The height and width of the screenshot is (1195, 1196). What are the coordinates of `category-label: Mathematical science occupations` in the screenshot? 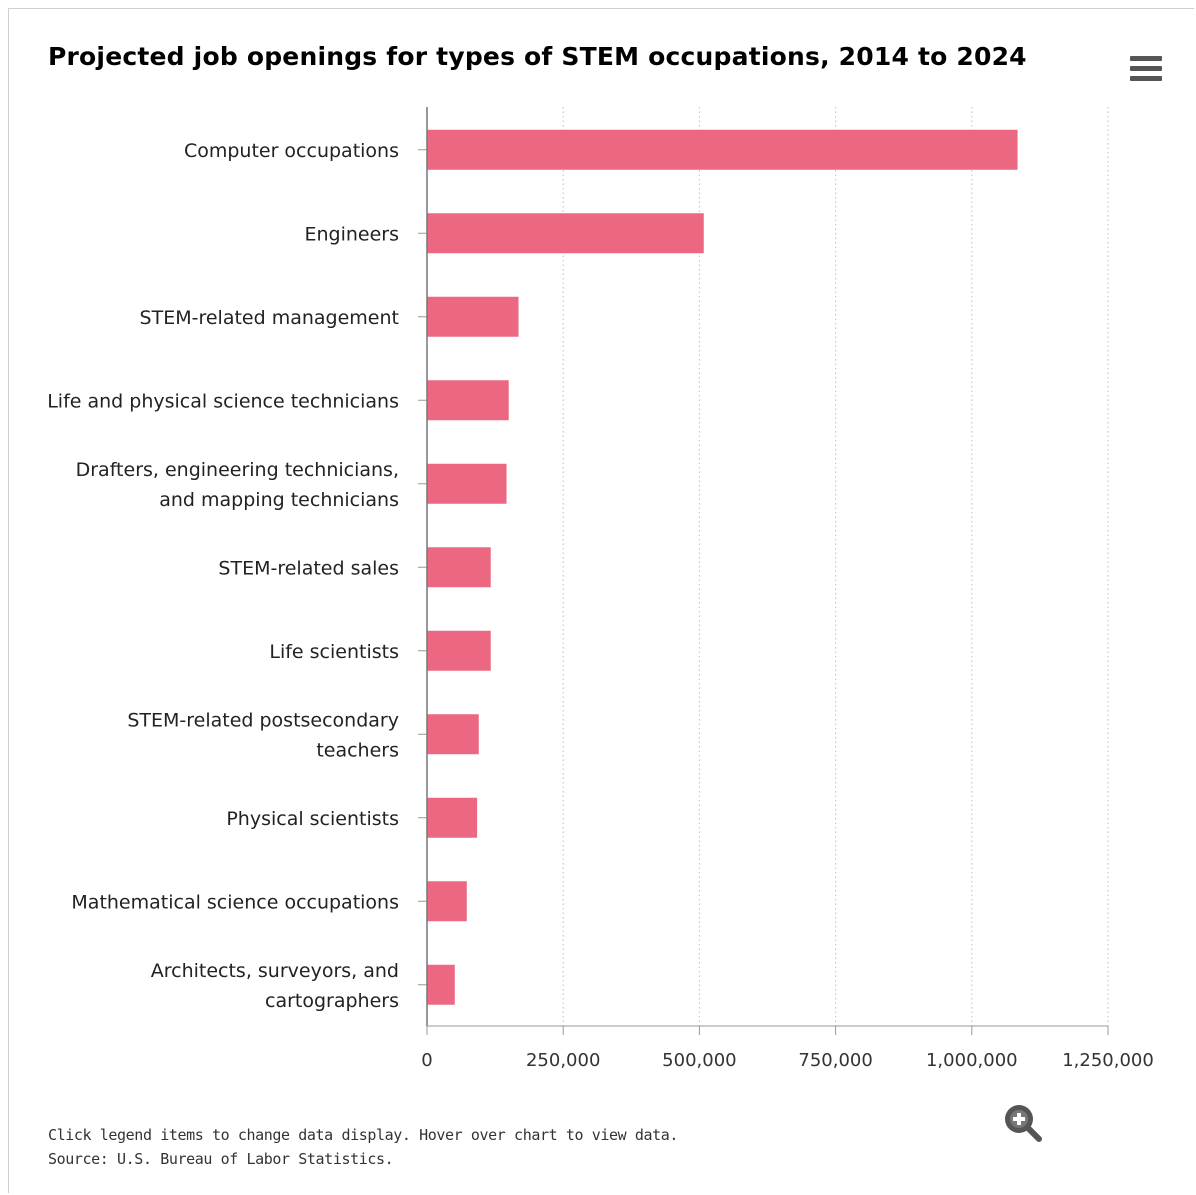 It's located at (235, 902).